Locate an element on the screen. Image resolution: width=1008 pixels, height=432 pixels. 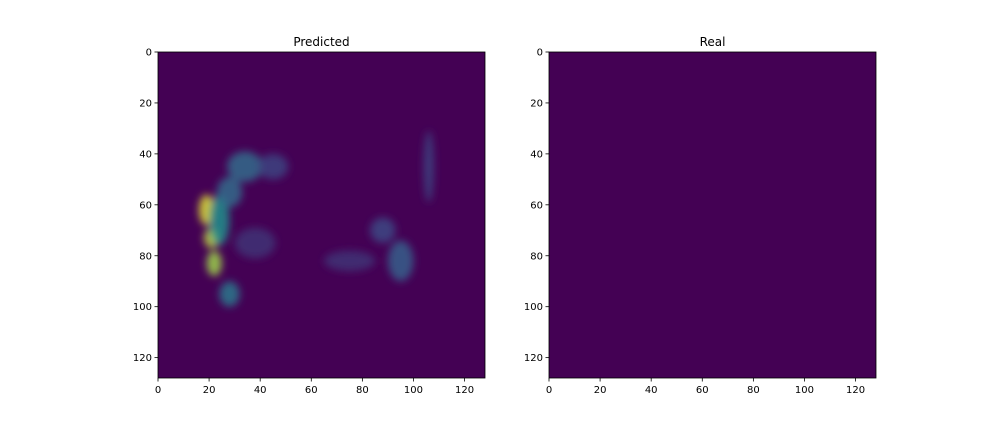
real-chart-title: Real is located at coordinates (713, 42).